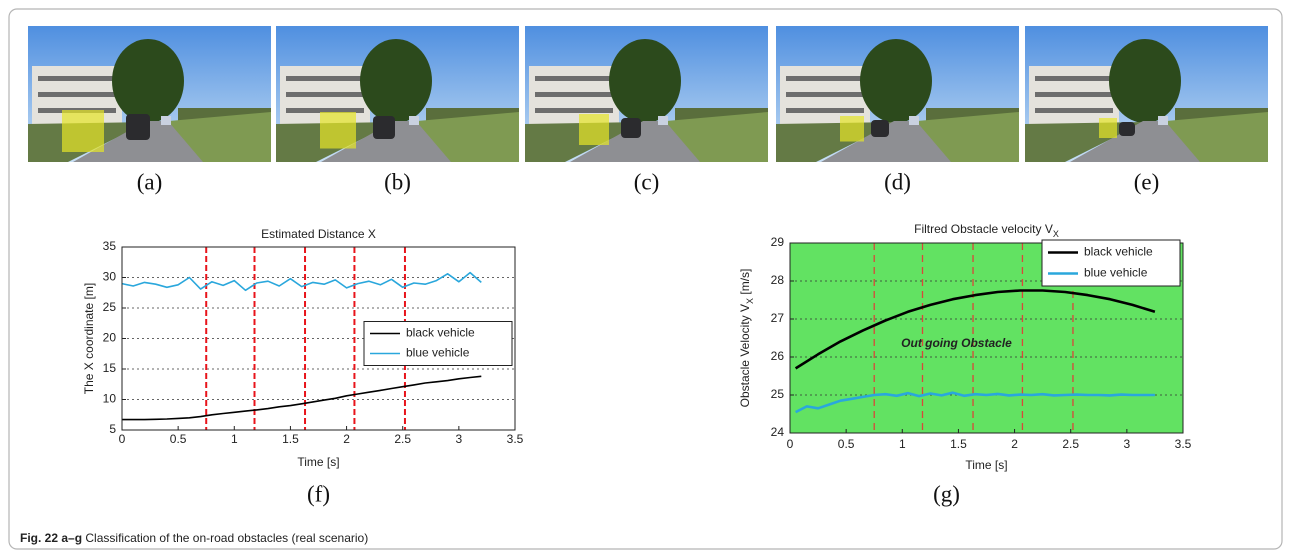 The height and width of the screenshot is (558, 1291). Describe the element at coordinates (1127, 444) in the screenshot. I see `x-tick-label: 3` at that location.